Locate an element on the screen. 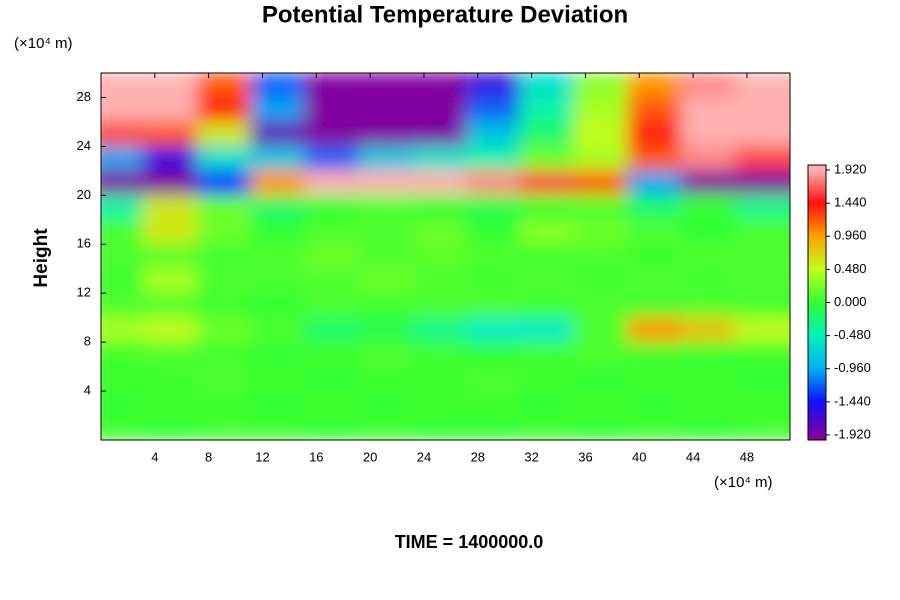 The image size is (900, 600). x-tick-label: 24 is located at coordinates (424, 456).